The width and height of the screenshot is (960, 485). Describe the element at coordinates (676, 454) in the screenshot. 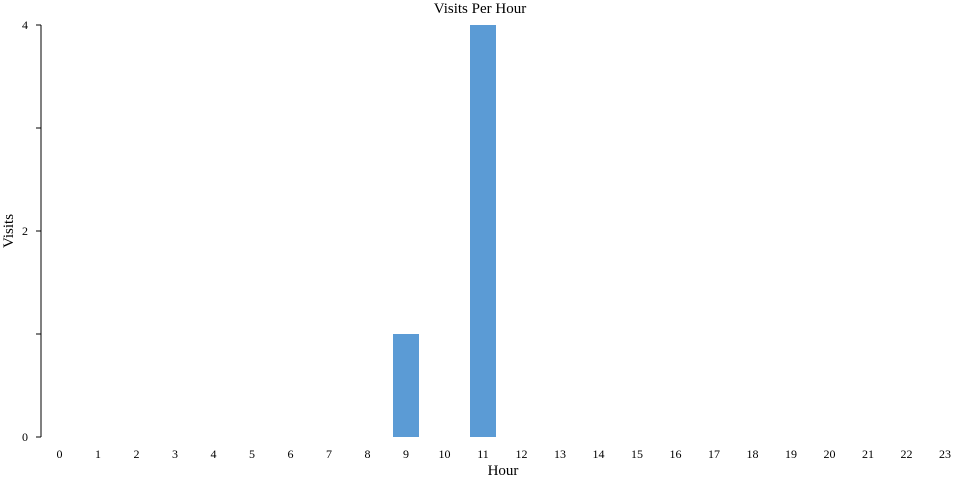

I see `x-tick-label: 16` at that location.